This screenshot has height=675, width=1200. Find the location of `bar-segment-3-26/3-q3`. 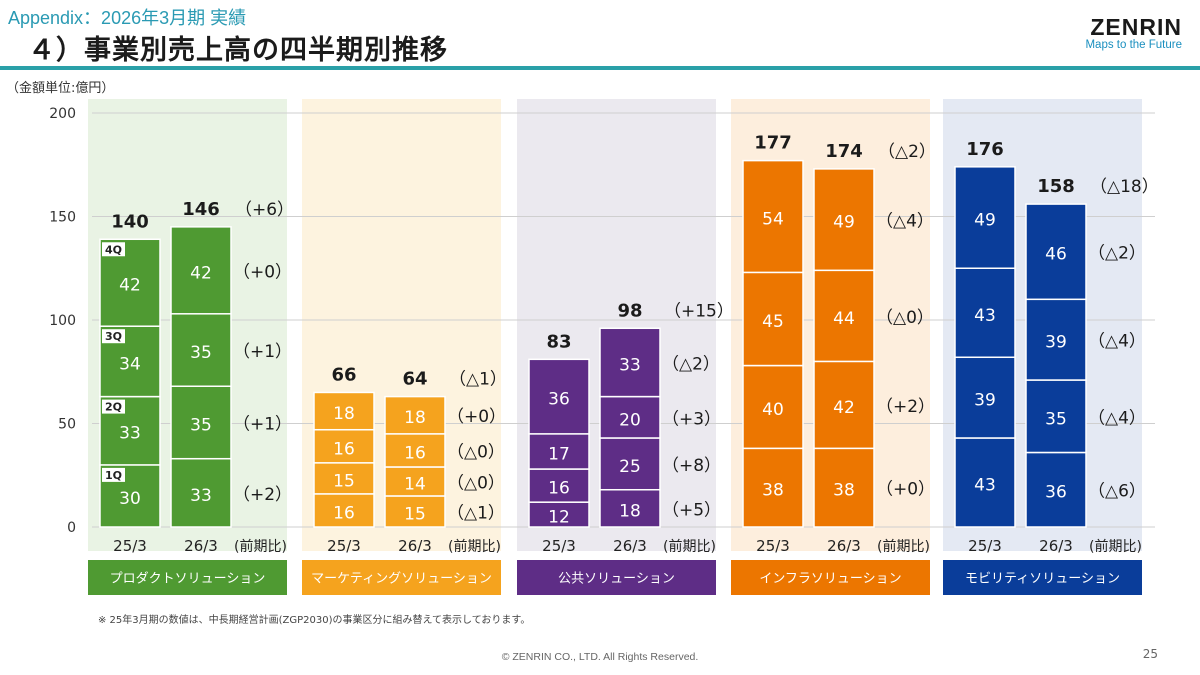

bar-segment-3-26/3-q3 is located at coordinates (630, 417).